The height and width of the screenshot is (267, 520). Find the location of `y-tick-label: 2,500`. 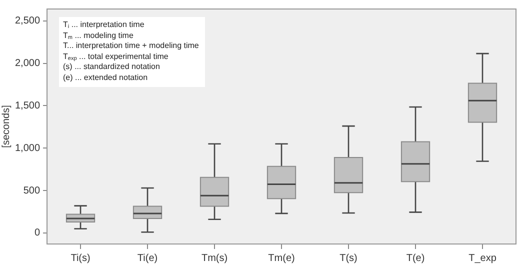

y-tick-label: 2,500 is located at coordinates (27, 21).